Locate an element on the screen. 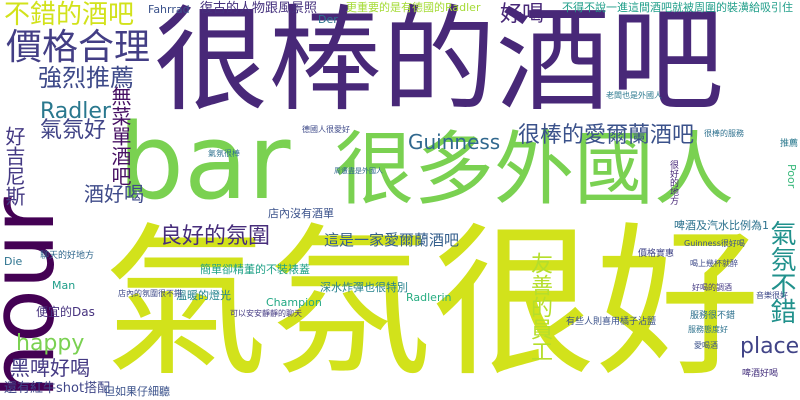 This screenshot has height=400, width=800. cloud-word: 不錯的酒吧 is located at coordinates (69, 15).